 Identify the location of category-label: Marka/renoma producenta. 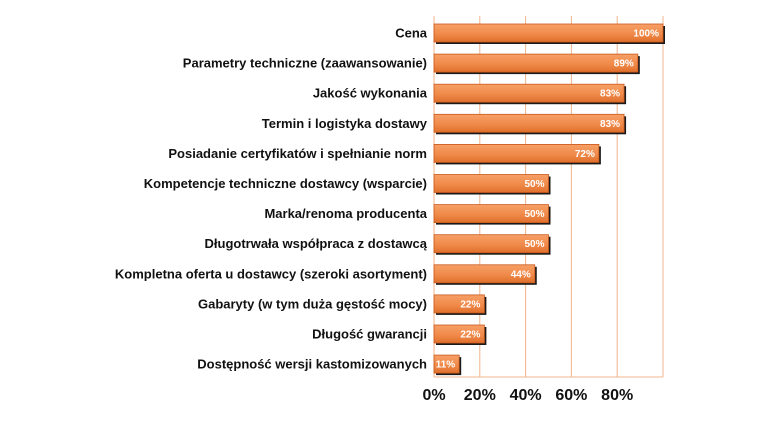
(345, 213).